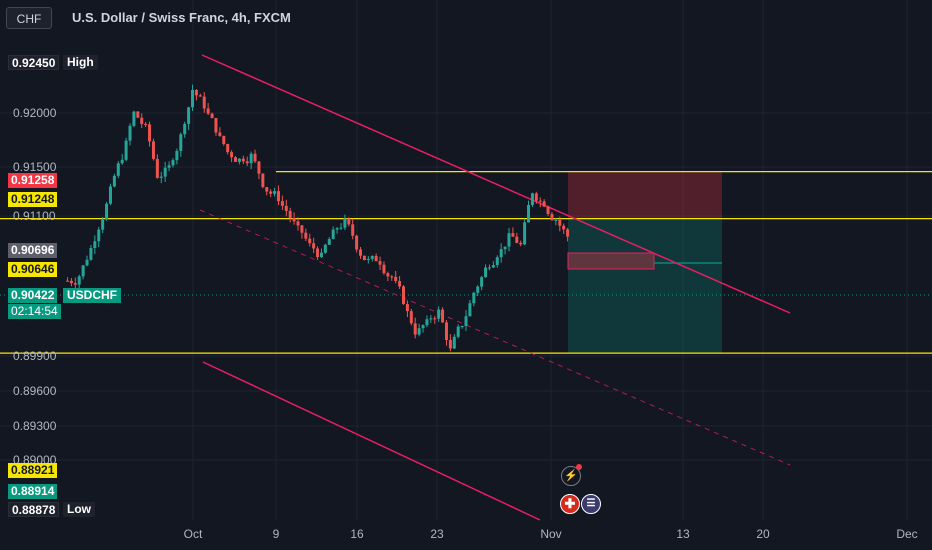 The height and width of the screenshot is (550, 932). What do you see at coordinates (763, 534) in the screenshot?
I see `x-tick-label: 20` at bounding box center [763, 534].